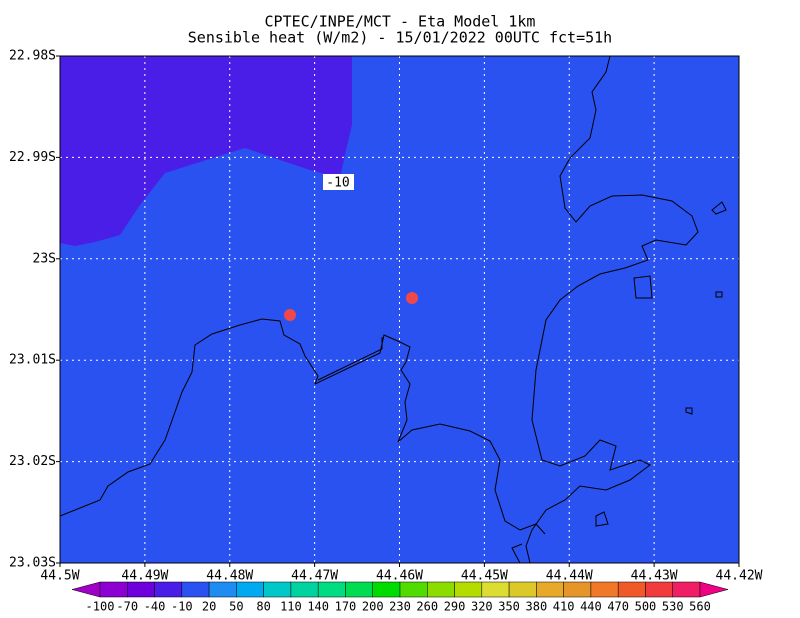  I want to click on colorbar-label: 50, so click(236, 607).